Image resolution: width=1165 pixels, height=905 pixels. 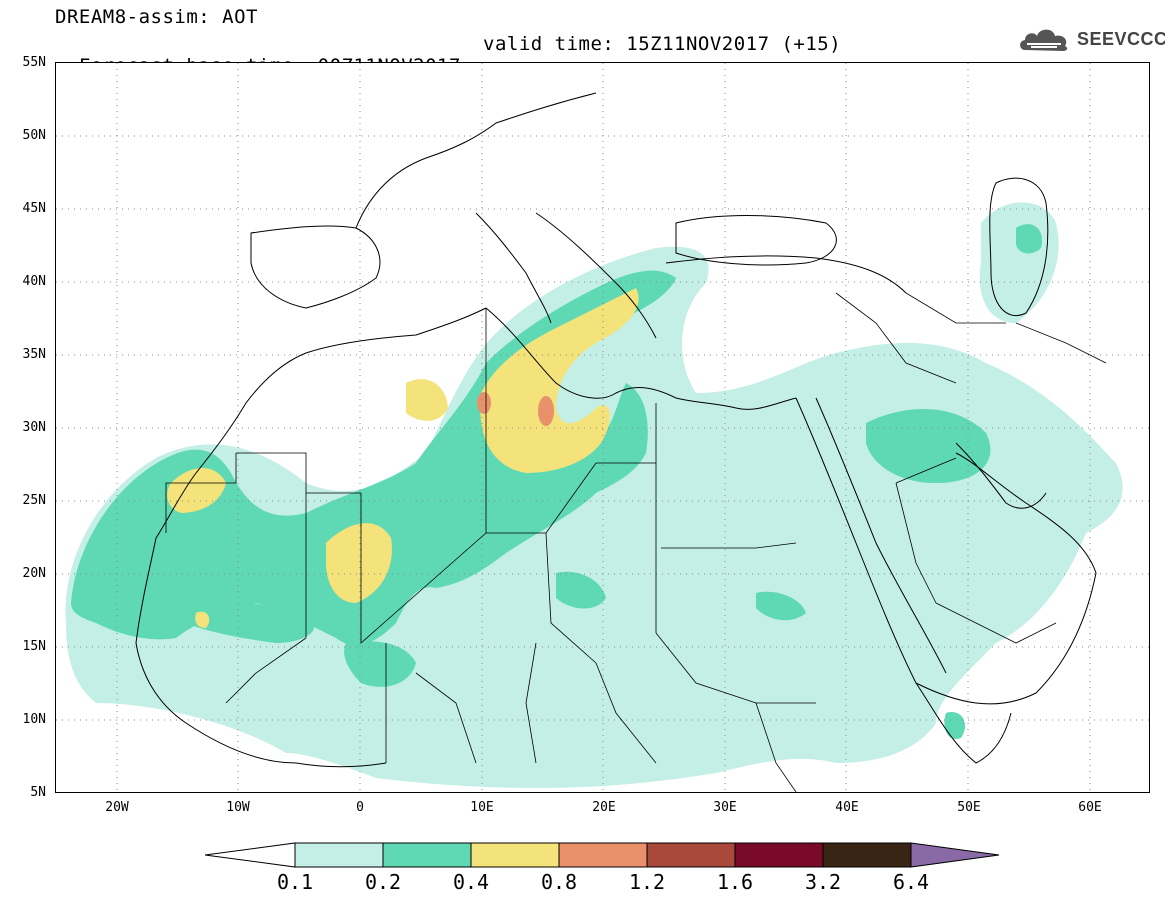 I want to click on colorbar-label: 0.4, so click(x=471, y=882).